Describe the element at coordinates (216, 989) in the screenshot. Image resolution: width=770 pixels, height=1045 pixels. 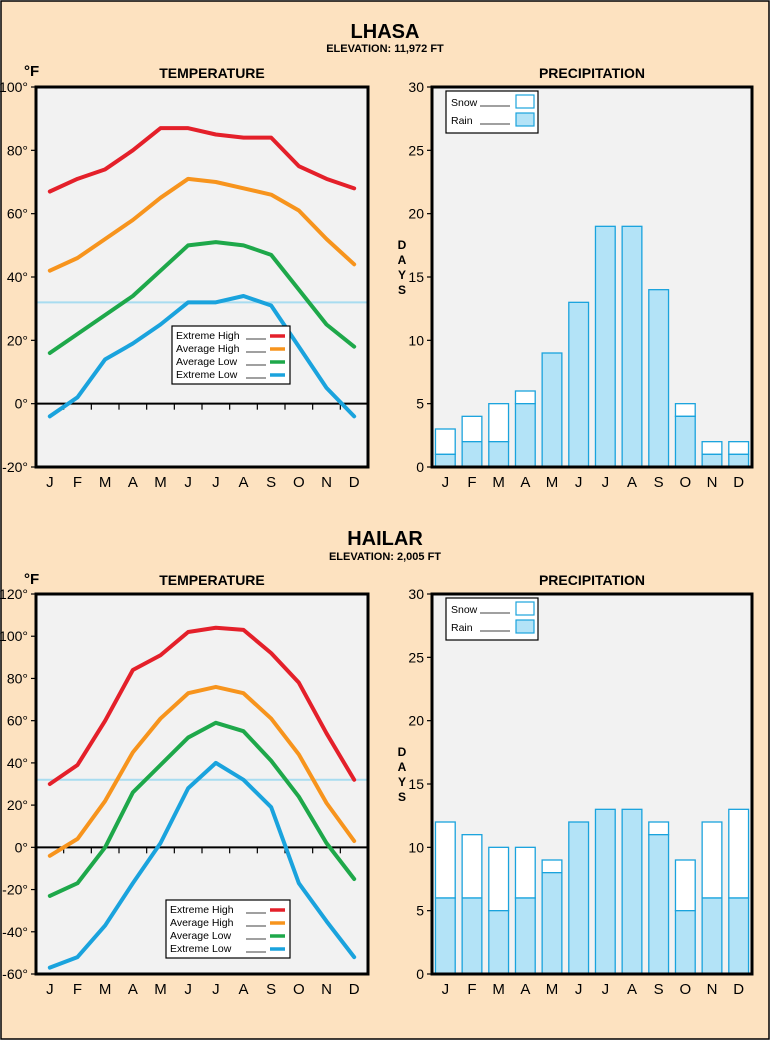
I see `chart2-x-tick-label: J` at that location.